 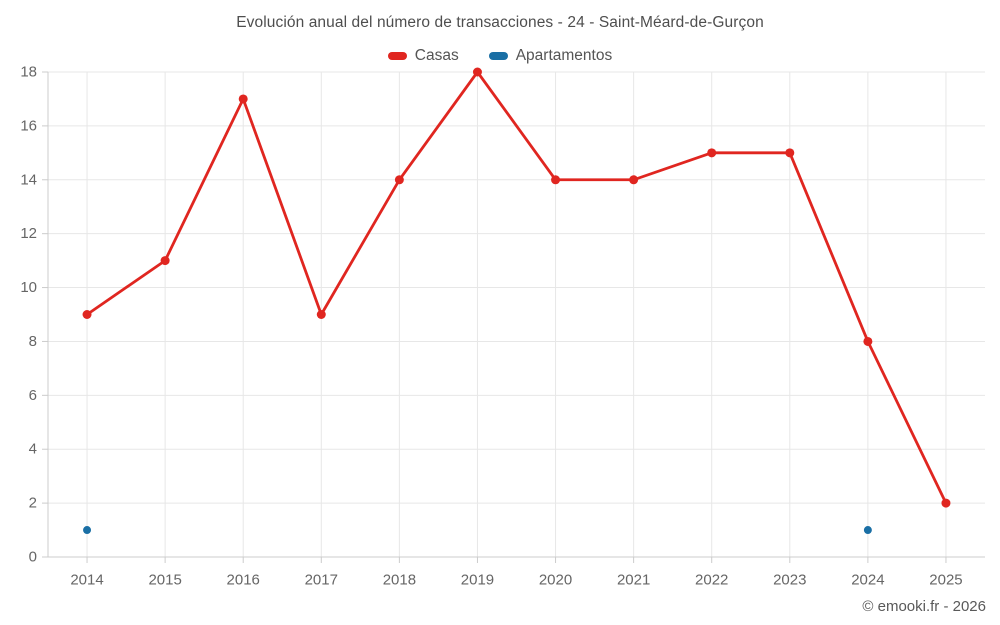 I want to click on svg-text: 2014, so click(x=86, y=580).